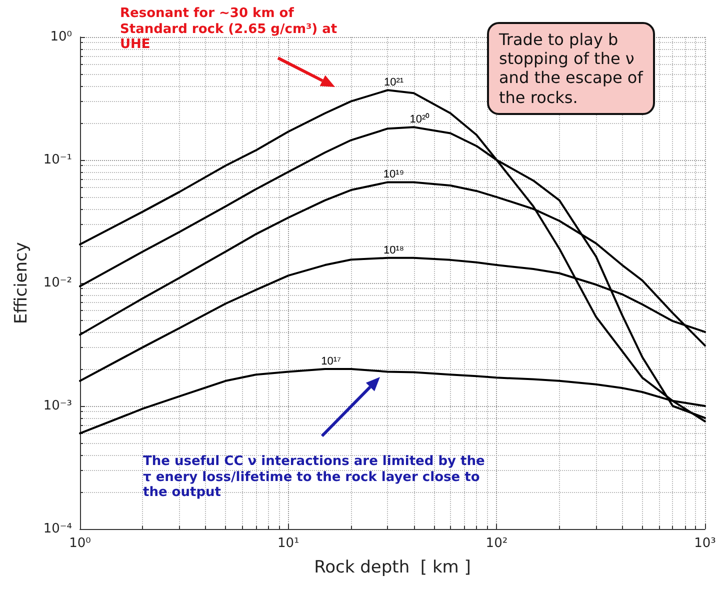 This screenshot has height=594, width=722. What do you see at coordinates (57, 283) in the screenshot?
I see `y-tick-label: 10⁻²` at bounding box center [57, 283].